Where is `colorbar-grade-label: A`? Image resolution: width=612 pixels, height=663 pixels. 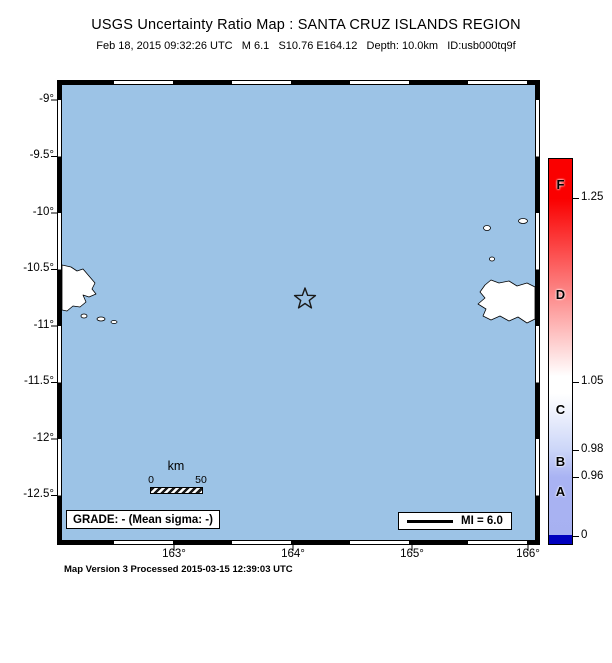 colorbar-grade-label: A is located at coordinates (560, 491).